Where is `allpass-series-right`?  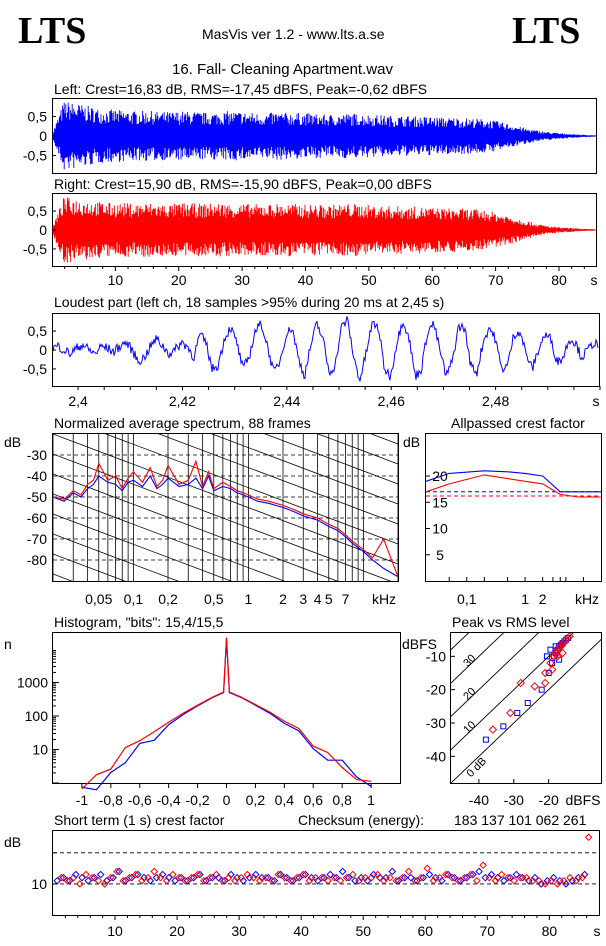 allpass-series-right is located at coordinates (513, 486).